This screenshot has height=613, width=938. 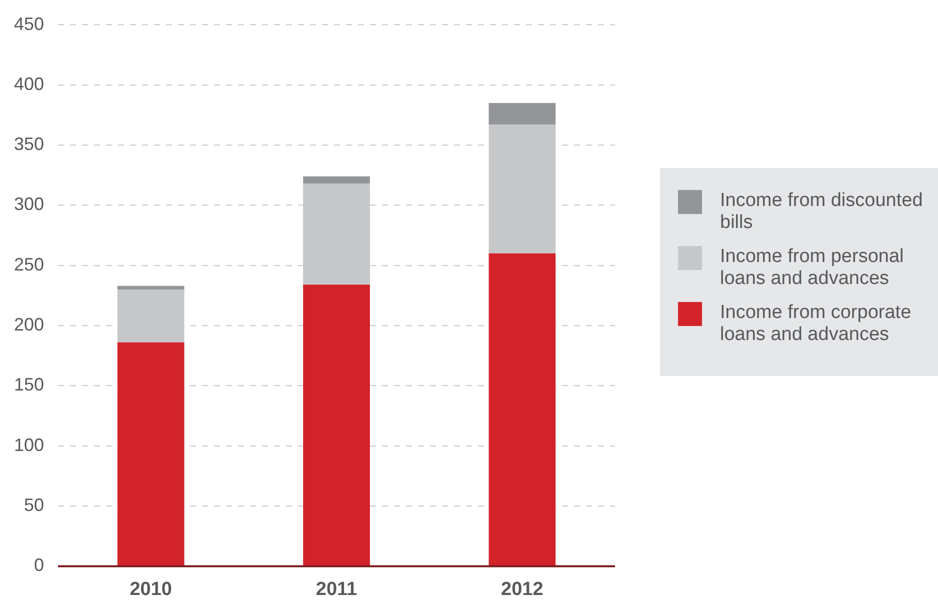 What do you see at coordinates (29, 324) in the screenshot?
I see `y-tick-label: 200` at bounding box center [29, 324].